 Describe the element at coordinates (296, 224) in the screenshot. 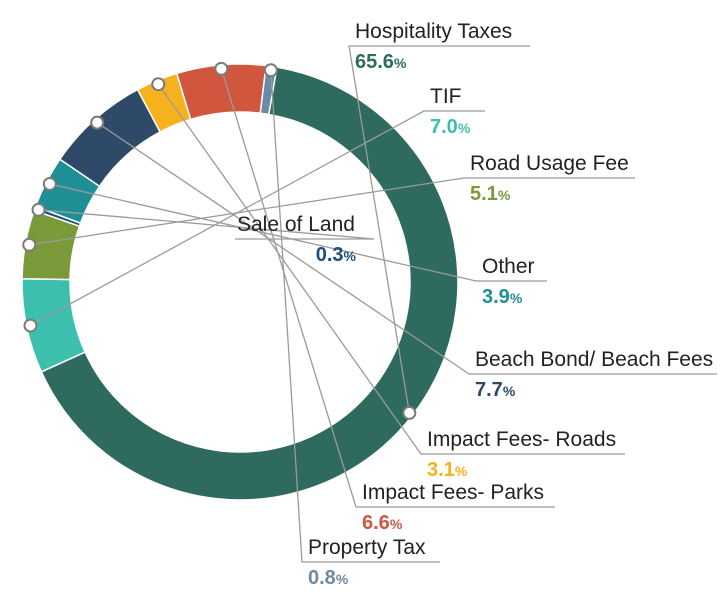

I see `slice-label-name: Sale of Land` at that location.